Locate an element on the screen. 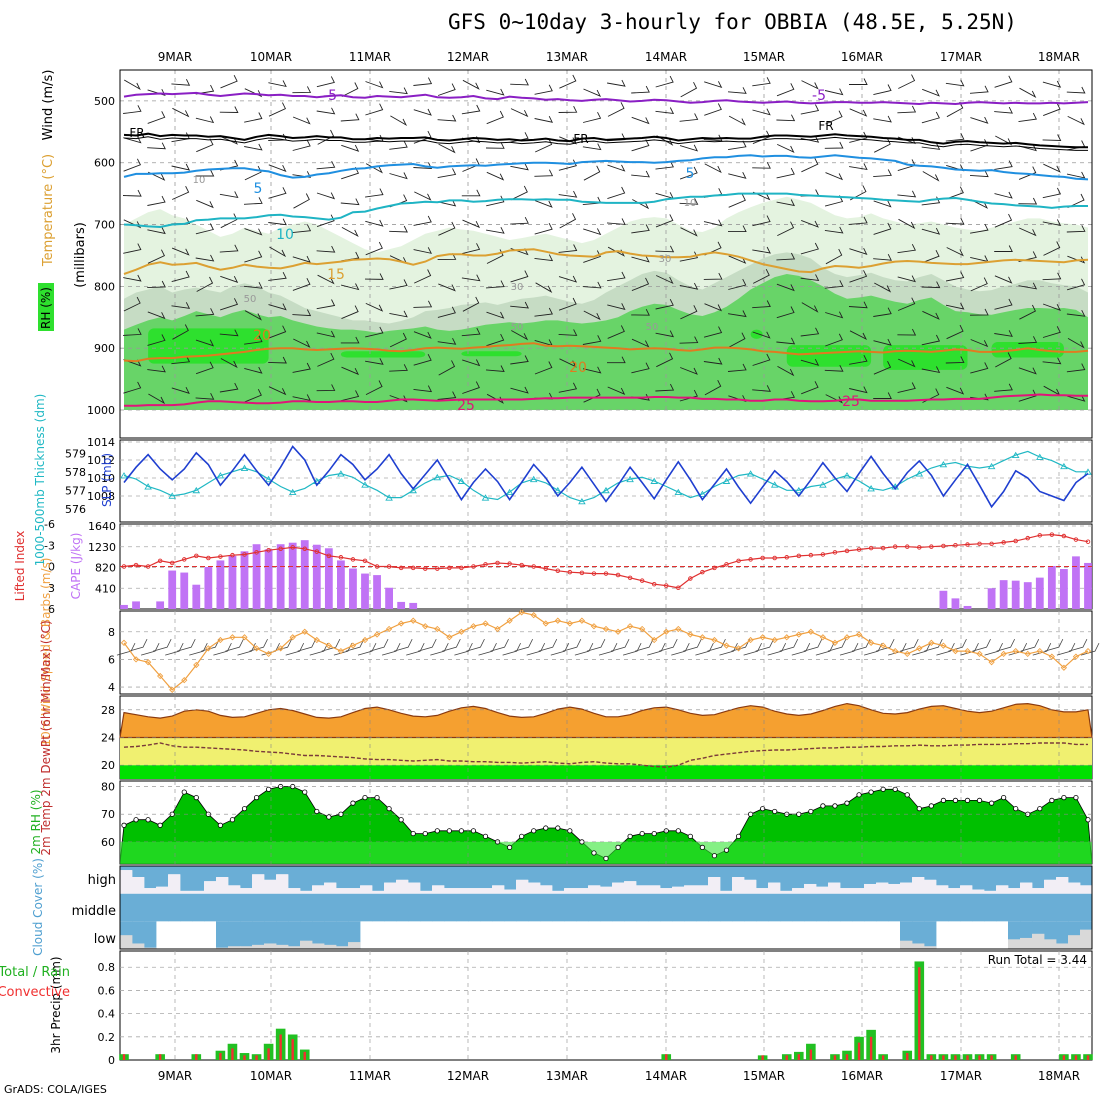 The height and width of the screenshot is (1100, 1100). rh-tick-label: 60 is located at coordinates (108, 842).